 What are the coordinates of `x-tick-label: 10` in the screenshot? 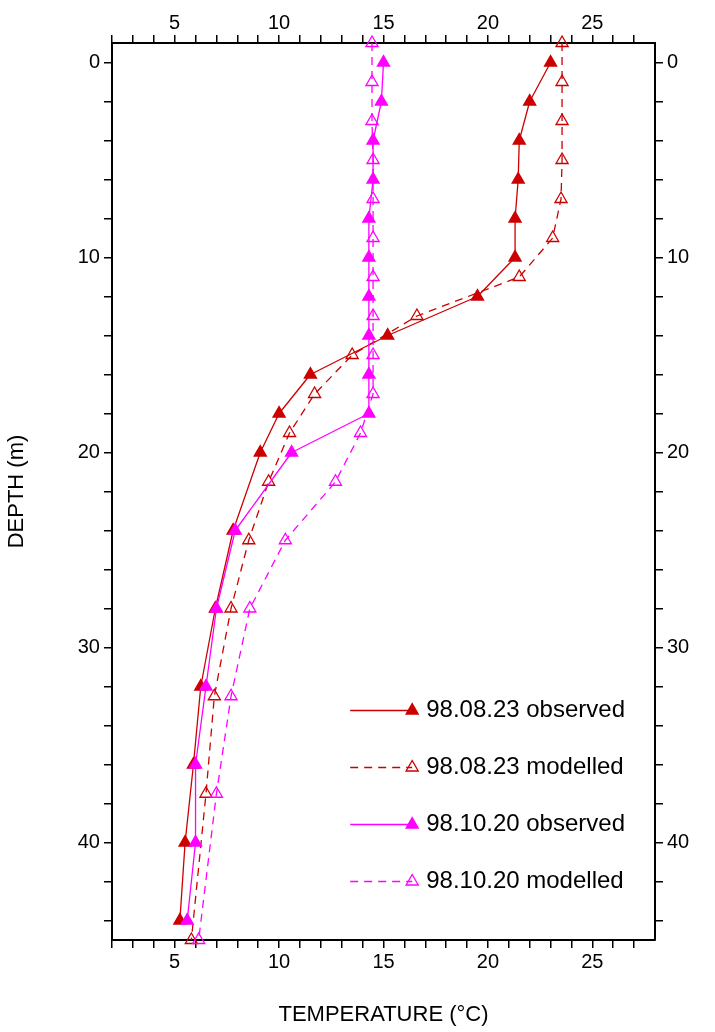 It's located at (279, 960).